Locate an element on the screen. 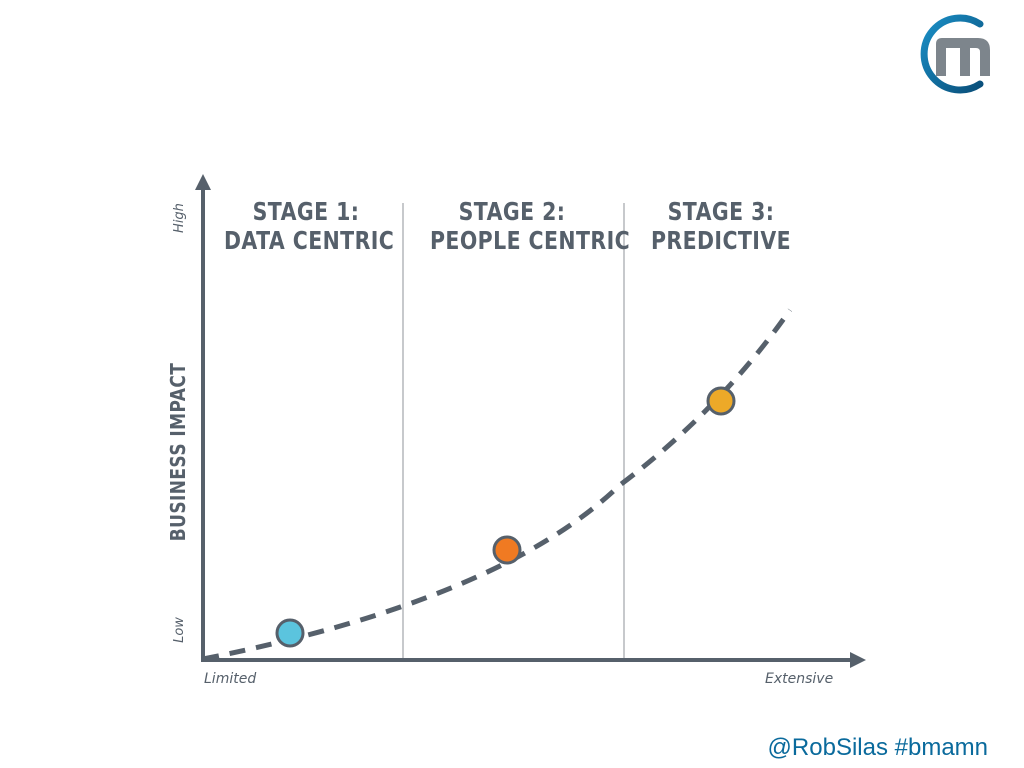 The width and height of the screenshot is (1024, 768). stage-1-title: STAGE 1: DATA CENTRIC is located at coordinates (309, 226).